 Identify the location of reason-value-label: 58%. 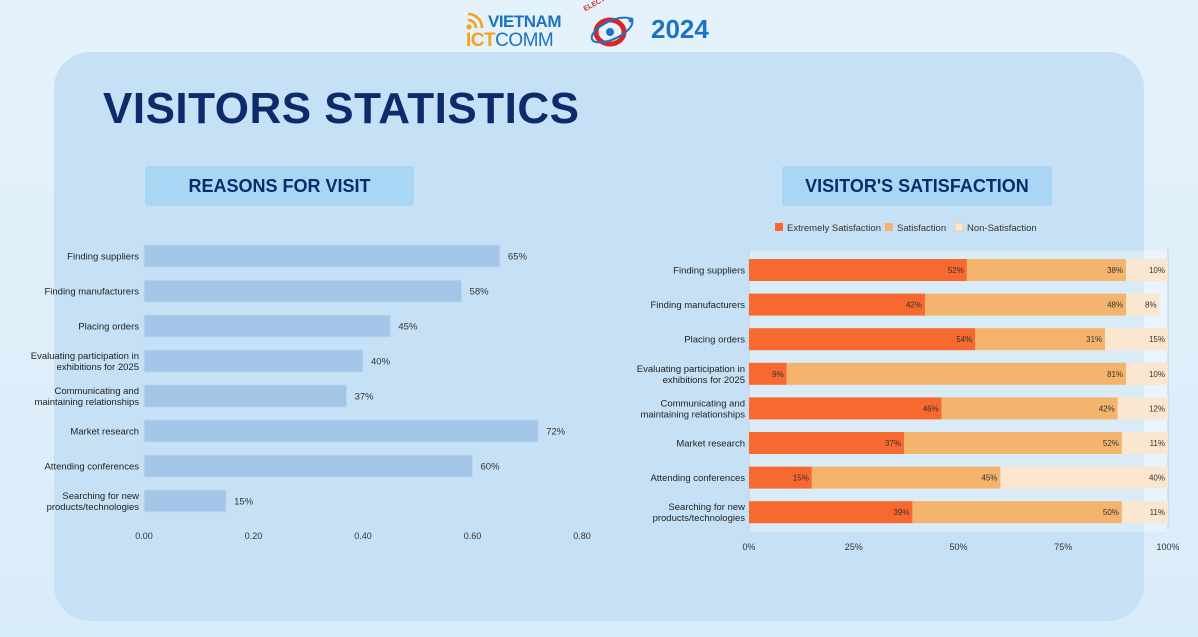
(480, 292).